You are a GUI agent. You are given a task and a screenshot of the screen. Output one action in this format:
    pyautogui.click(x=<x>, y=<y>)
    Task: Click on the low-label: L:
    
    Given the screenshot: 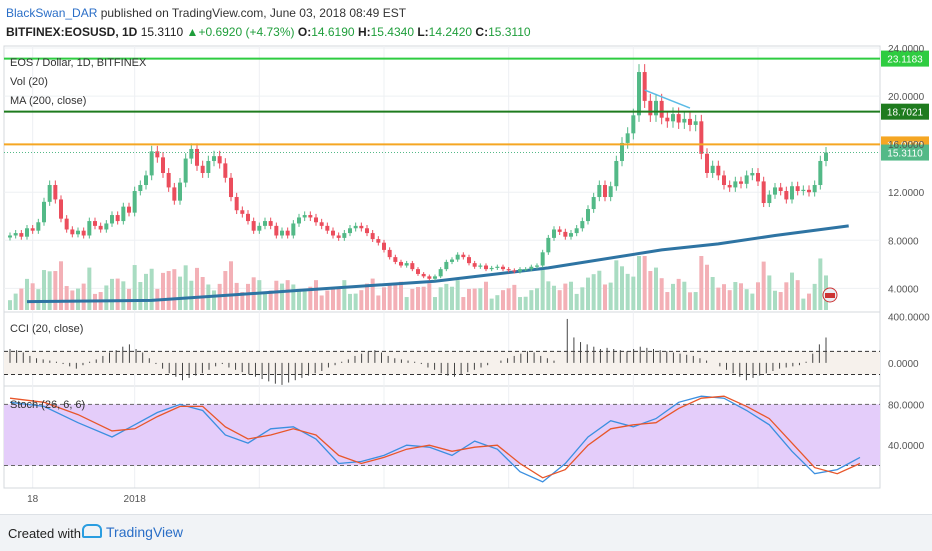 What is the action you would take?
    pyautogui.click(x=423, y=32)
    